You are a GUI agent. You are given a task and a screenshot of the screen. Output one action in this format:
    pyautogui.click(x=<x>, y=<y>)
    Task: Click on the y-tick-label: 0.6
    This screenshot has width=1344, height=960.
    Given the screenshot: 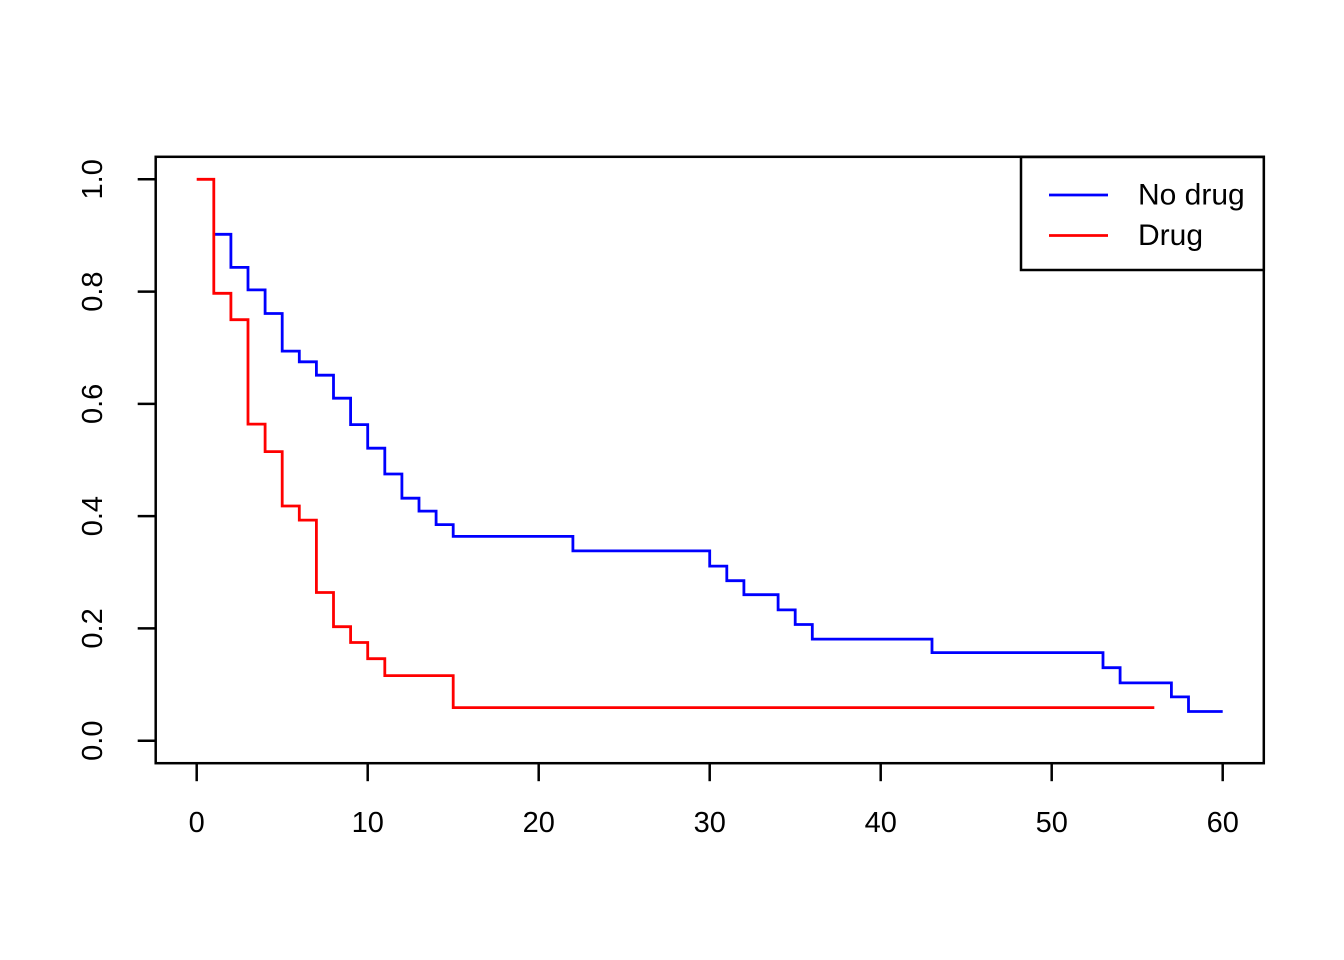 What is the action you would take?
    pyautogui.click(x=93, y=404)
    